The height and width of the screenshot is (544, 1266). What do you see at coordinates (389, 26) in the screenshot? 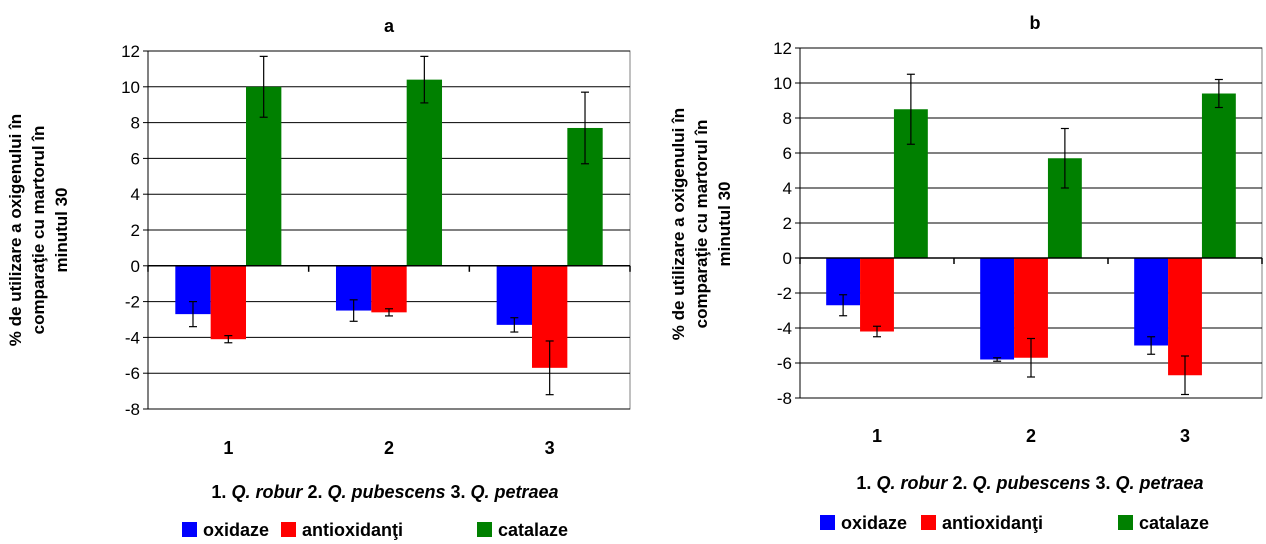
I see `chart-title: a` at bounding box center [389, 26].